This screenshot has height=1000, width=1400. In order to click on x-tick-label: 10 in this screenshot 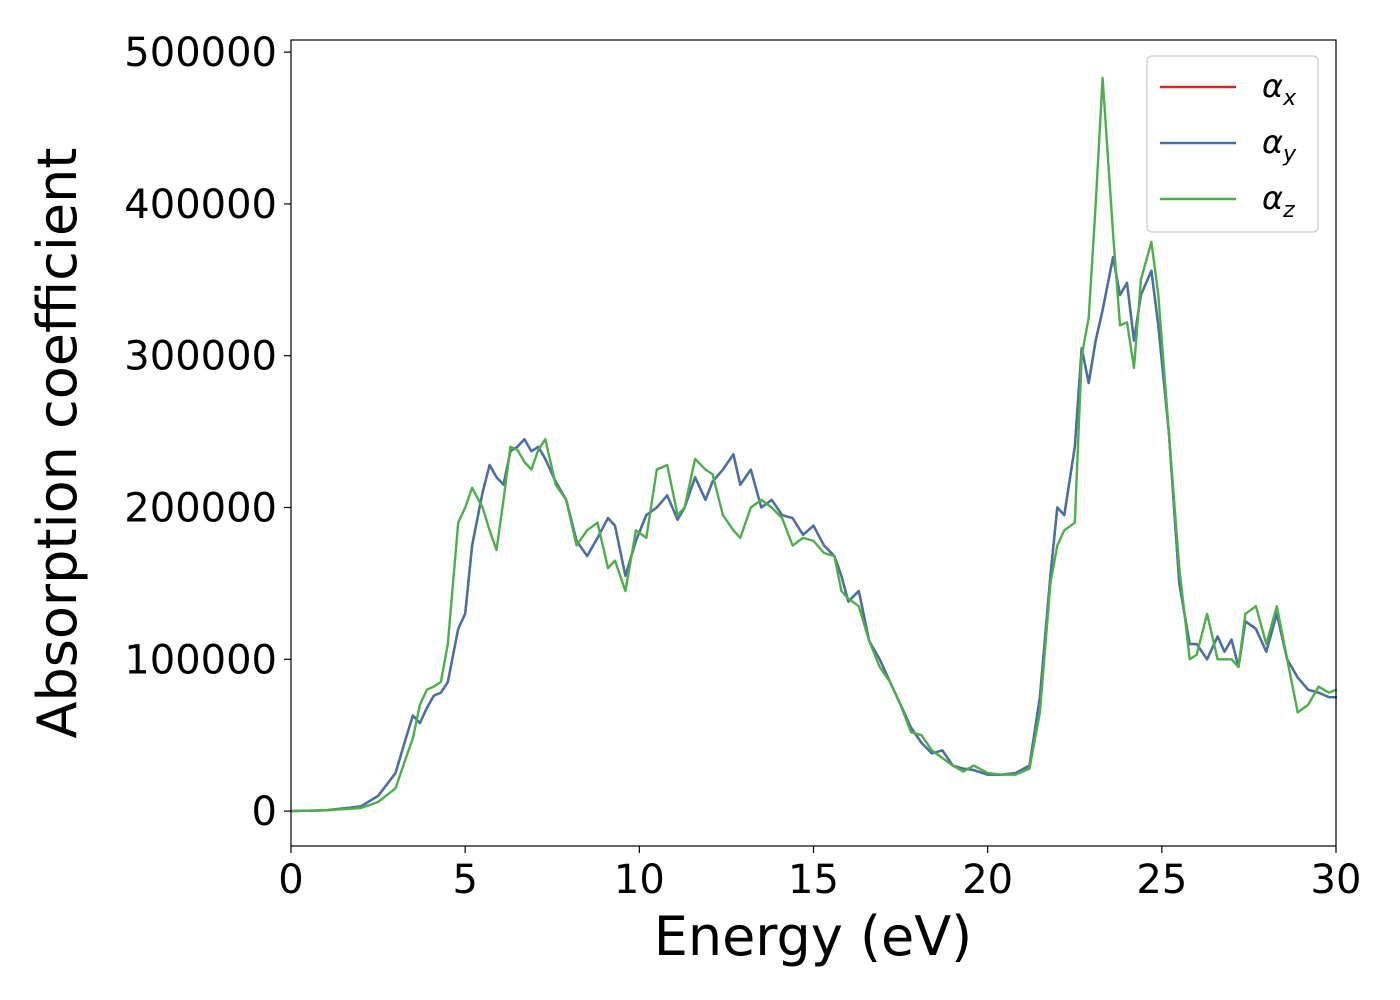, I will do `click(639, 880)`.